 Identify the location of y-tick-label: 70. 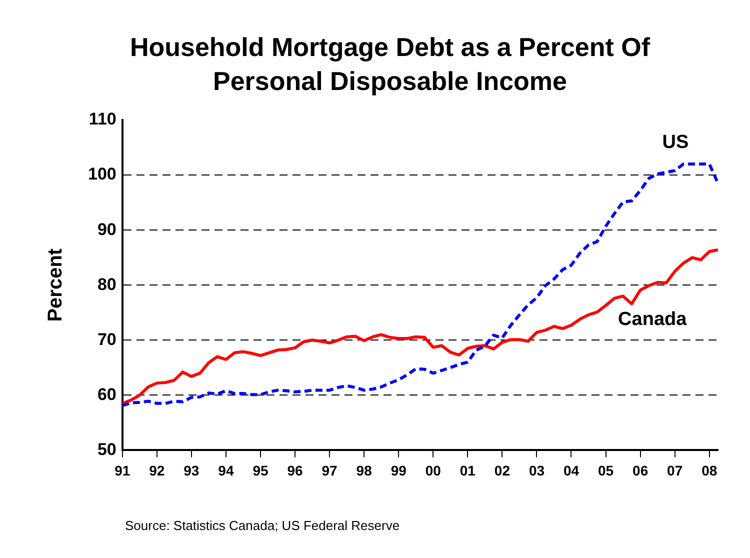
(106, 339).